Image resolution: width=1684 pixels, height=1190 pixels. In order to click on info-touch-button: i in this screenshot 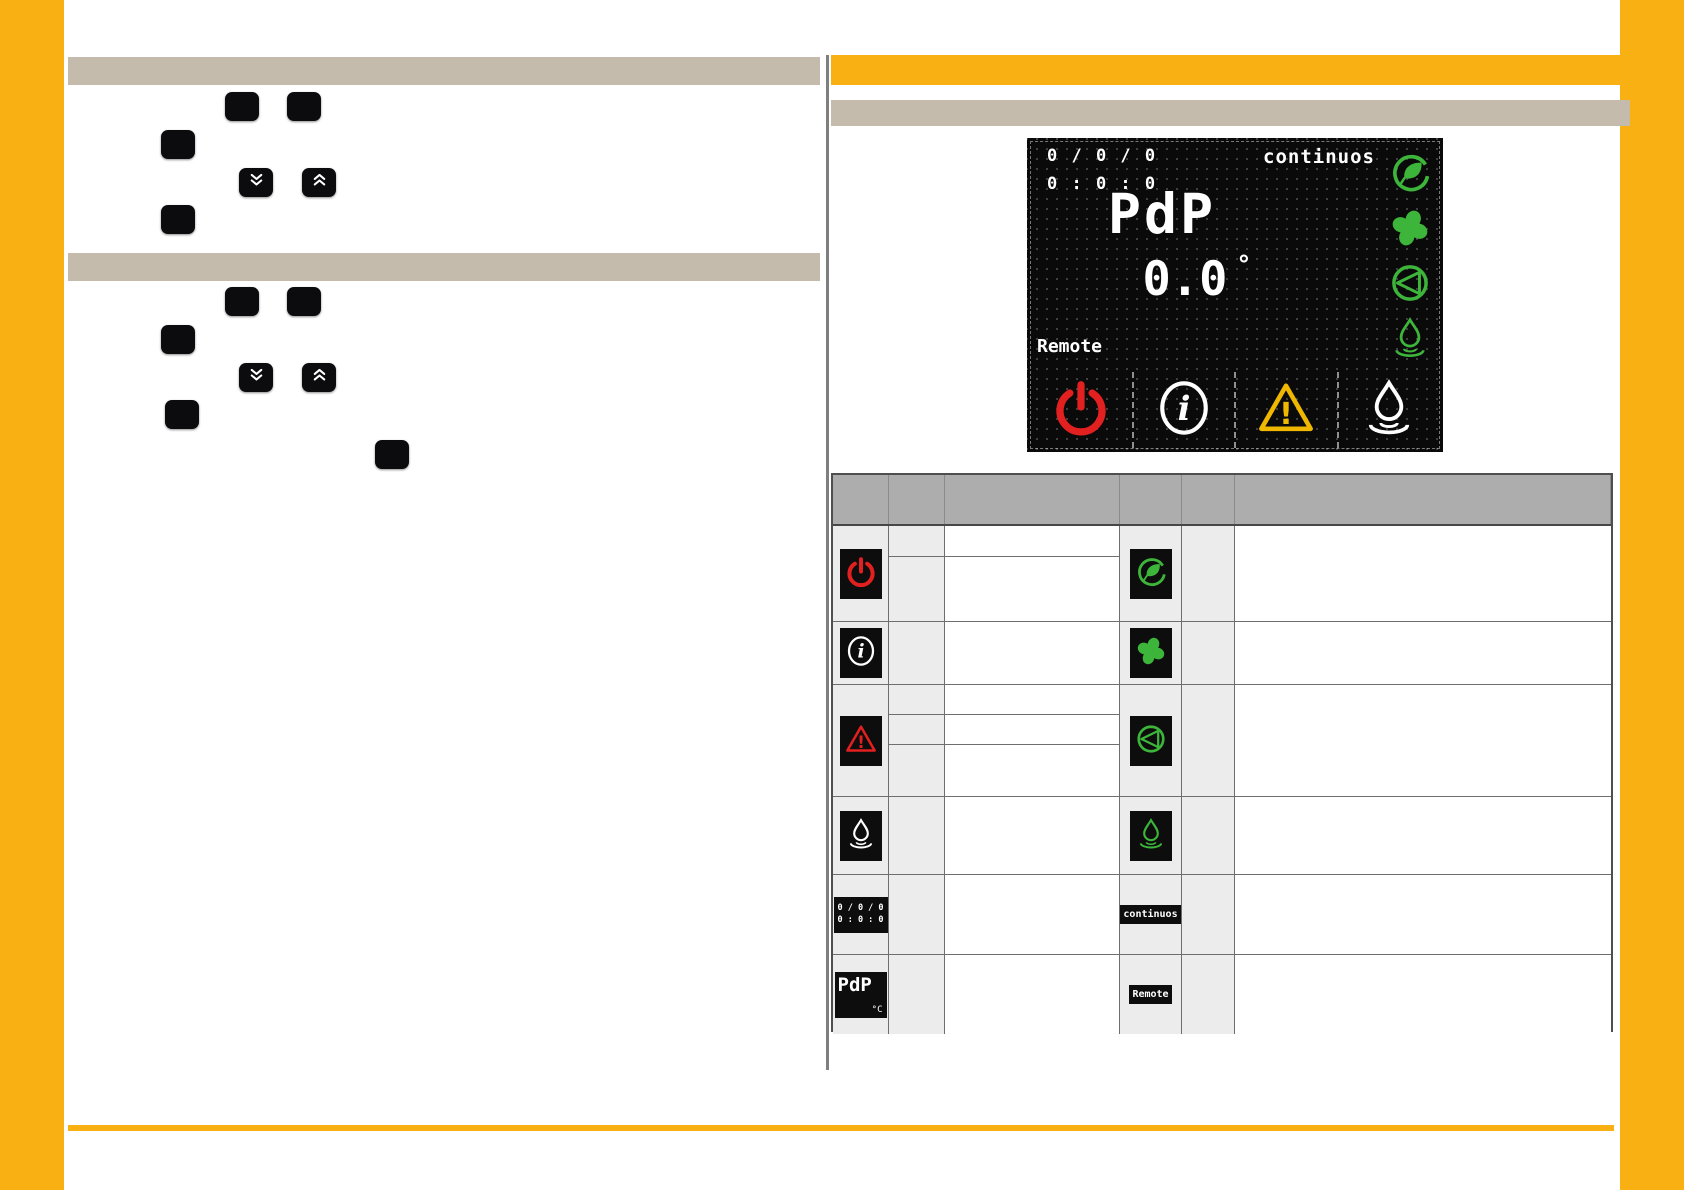, I will do `click(1183, 410)`.